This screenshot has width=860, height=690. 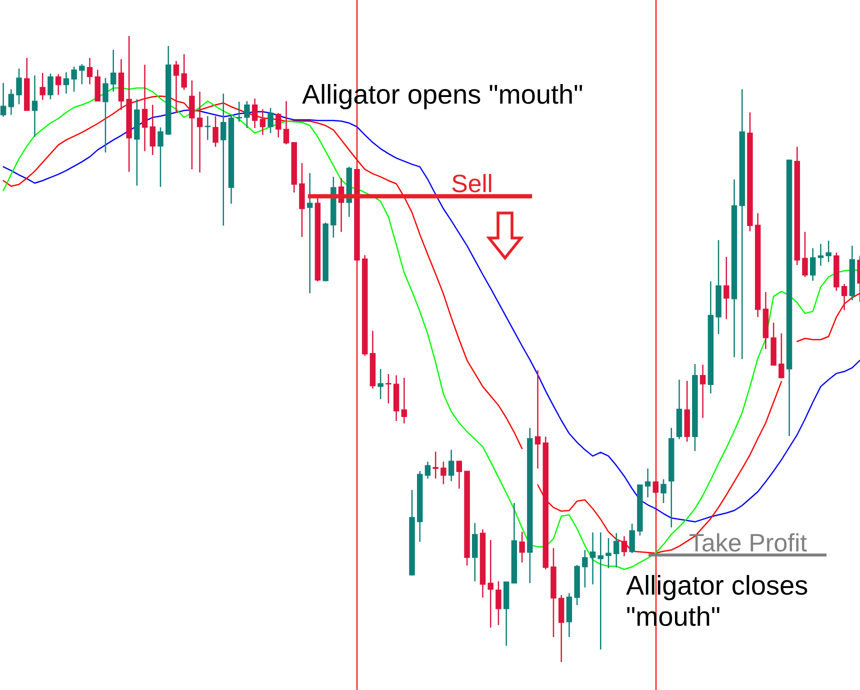 What do you see at coordinates (748, 542) in the screenshot?
I see `ref-line-label: Take Profit` at bounding box center [748, 542].